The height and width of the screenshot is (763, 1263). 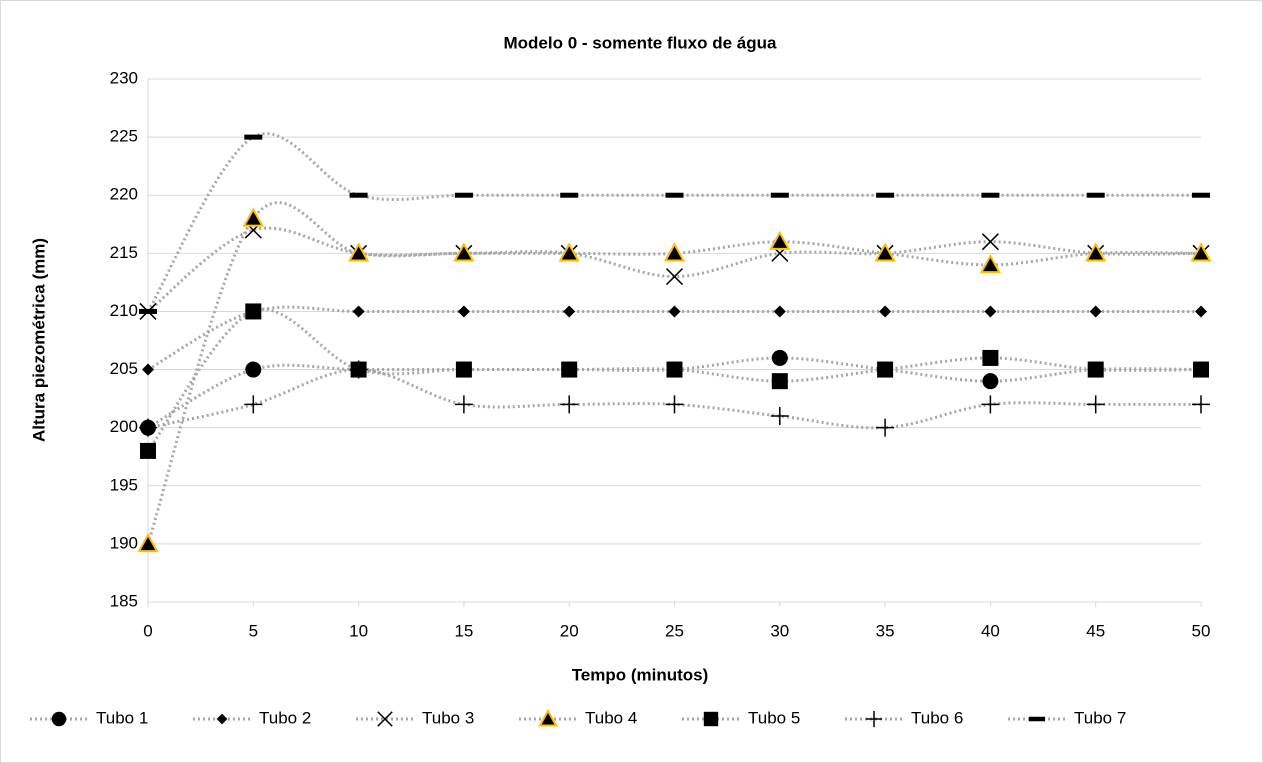 What do you see at coordinates (641, 42) in the screenshot?
I see `chart-title: Modelo 0 - somente fluxo de água` at bounding box center [641, 42].